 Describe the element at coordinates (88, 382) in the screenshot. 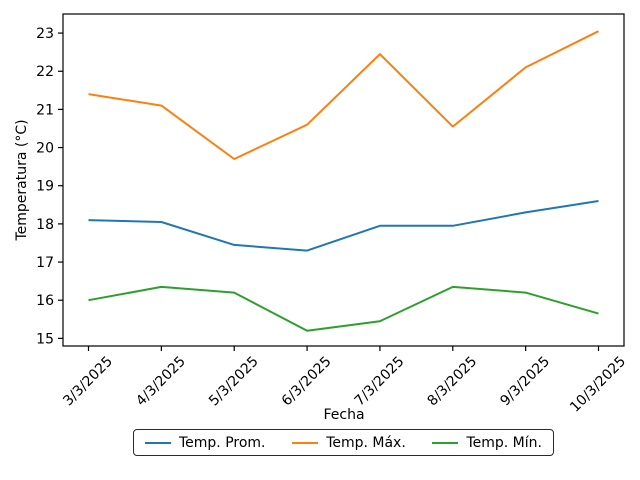

I see `x-tick-label: 3/3/2025` at that location.